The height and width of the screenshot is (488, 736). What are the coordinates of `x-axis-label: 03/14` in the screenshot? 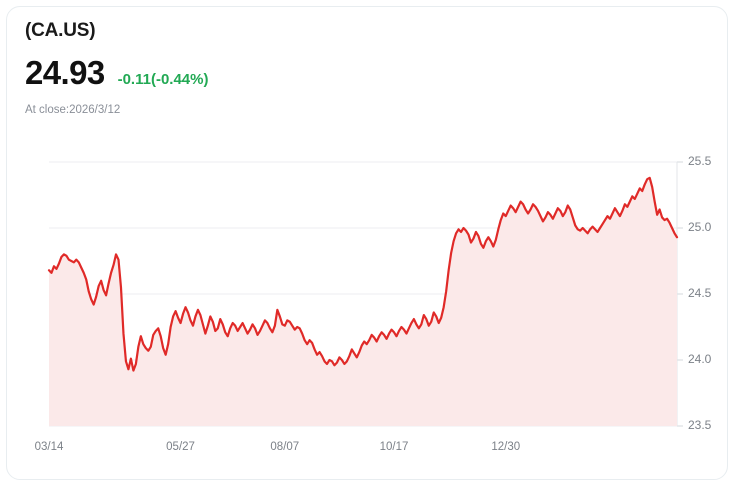 It's located at (49, 447).